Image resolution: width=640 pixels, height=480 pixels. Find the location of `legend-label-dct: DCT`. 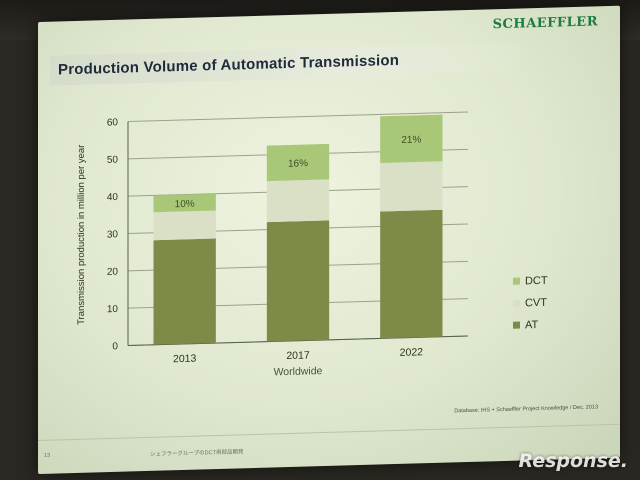

legend-label-dct: DCT is located at coordinates (536, 281).